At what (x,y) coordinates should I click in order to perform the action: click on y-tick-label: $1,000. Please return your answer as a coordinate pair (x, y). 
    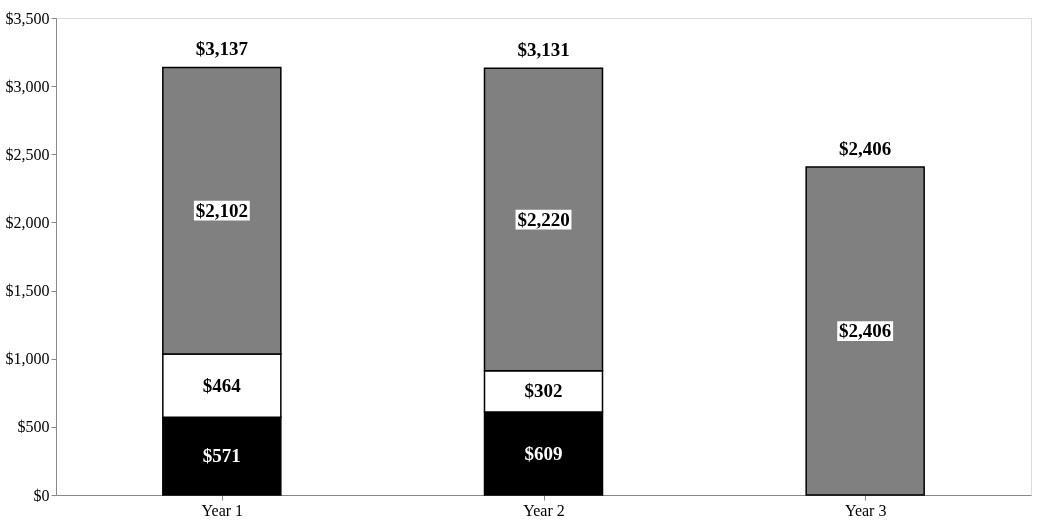
    Looking at the image, I should click on (27, 359).